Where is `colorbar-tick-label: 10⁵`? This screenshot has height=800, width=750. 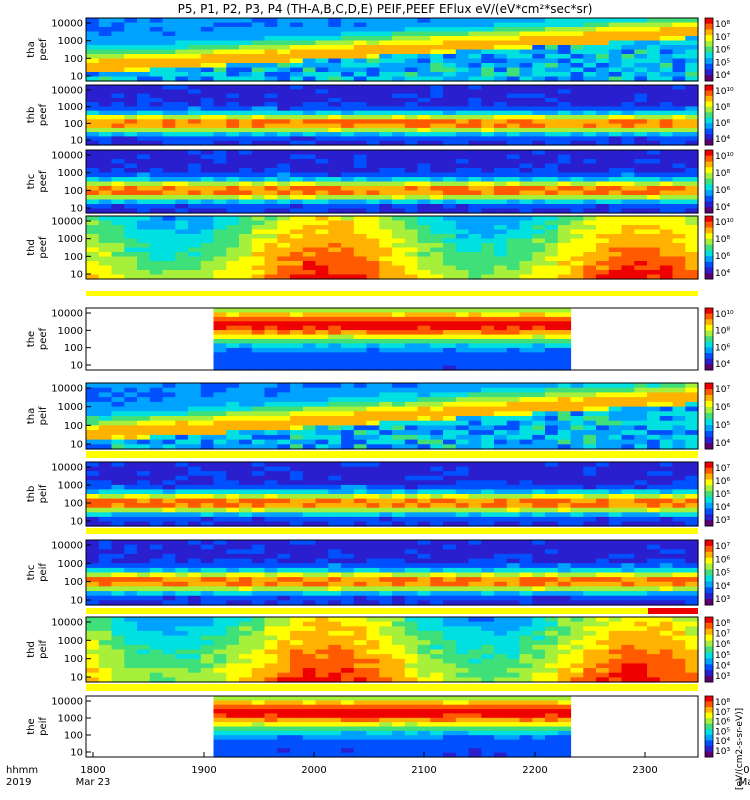
colorbar-tick-label: 10⁵ is located at coordinates (722, 426).